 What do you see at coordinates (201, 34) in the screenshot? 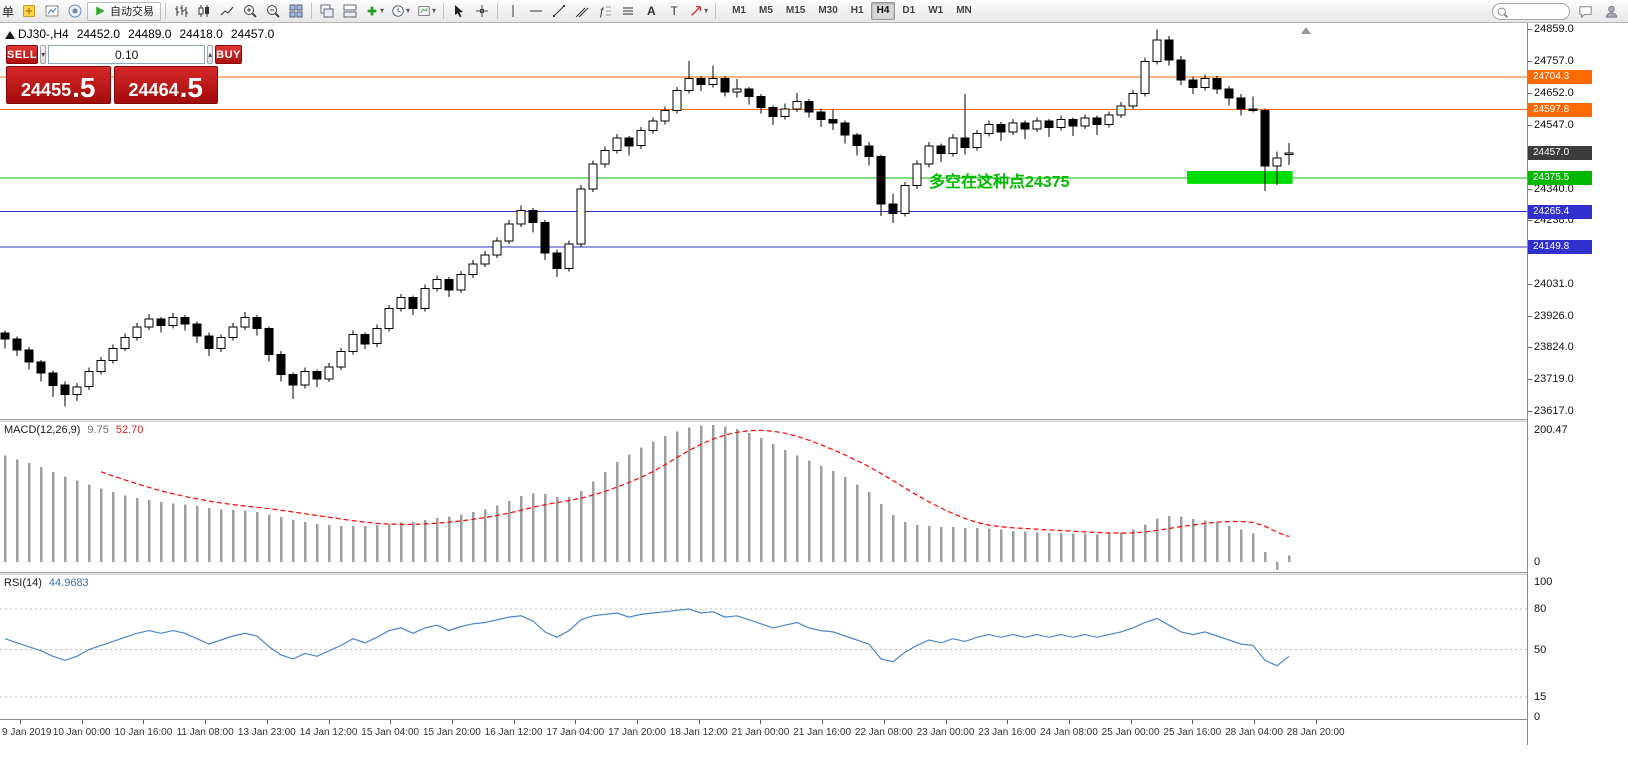
I see `low-value: 24418.0` at bounding box center [201, 34].